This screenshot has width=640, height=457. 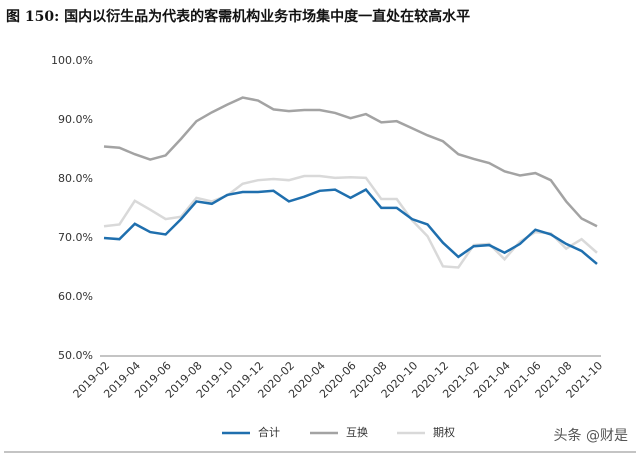 What do you see at coordinates (75, 178) in the screenshot?
I see `y-tick-label: 80.0%` at bounding box center [75, 178].